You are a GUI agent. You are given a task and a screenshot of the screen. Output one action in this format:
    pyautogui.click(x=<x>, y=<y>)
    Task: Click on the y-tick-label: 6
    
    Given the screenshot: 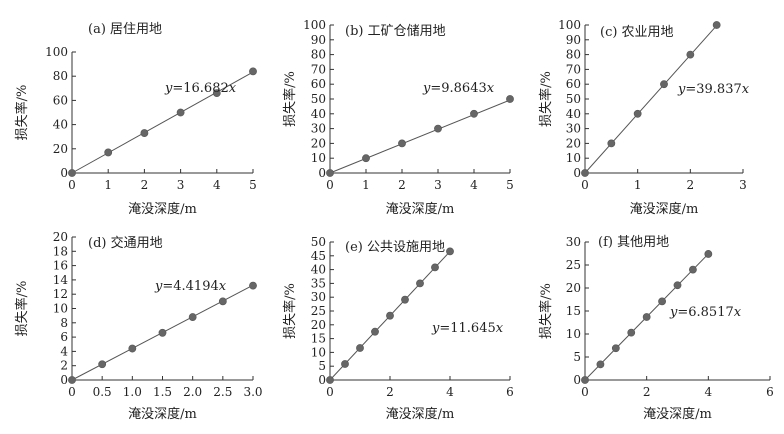 What is the action you would take?
    pyautogui.click(x=64, y=337)
    